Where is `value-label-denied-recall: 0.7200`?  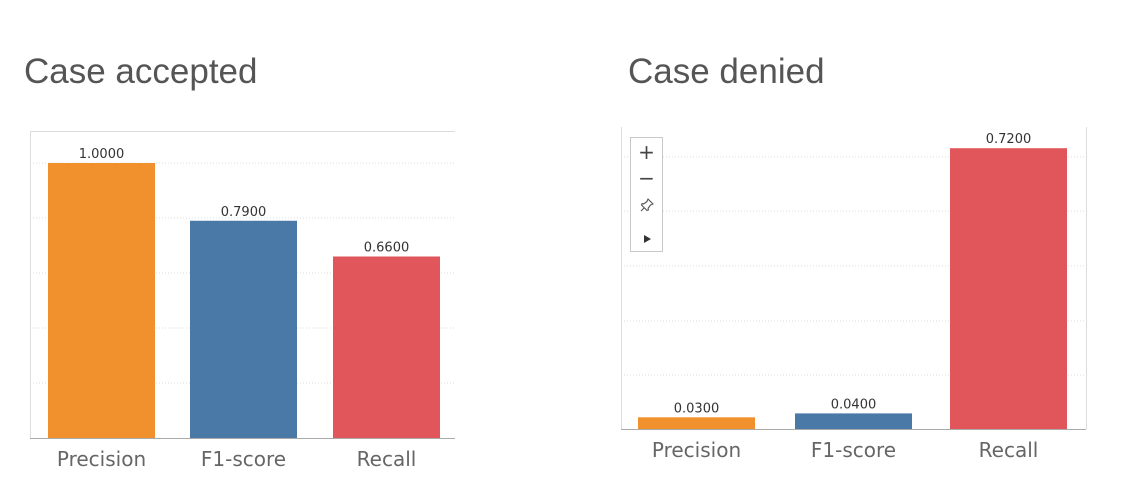
value-label-denied-recall: 0.7200 is located at coordinates (1009, 139).